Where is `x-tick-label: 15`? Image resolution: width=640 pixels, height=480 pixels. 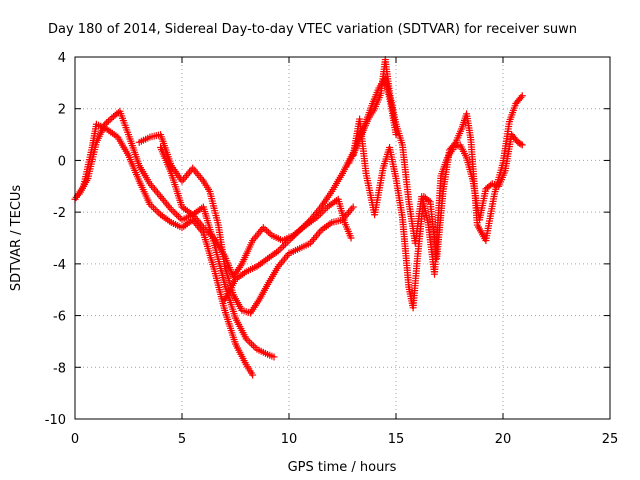
x-tick-label: 15 is located at coordinates (396, 439).